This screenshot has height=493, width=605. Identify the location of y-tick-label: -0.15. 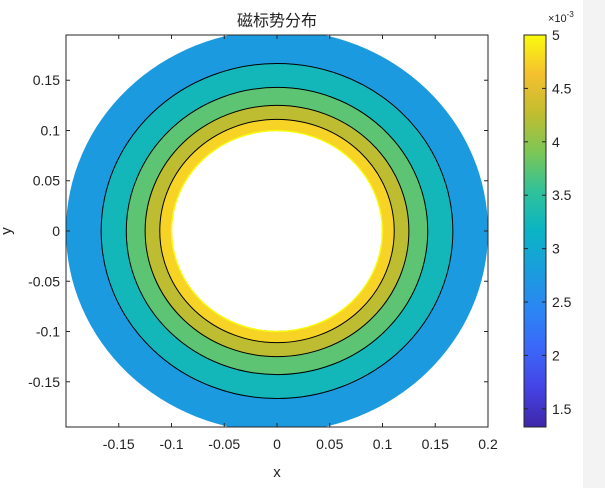
(44, 382).